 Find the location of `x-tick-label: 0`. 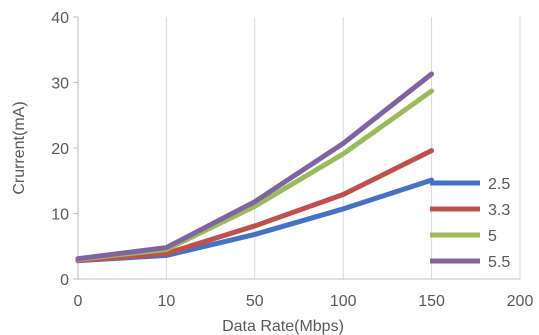

x-tick-label: 0 is located at coordinates (78, 301).